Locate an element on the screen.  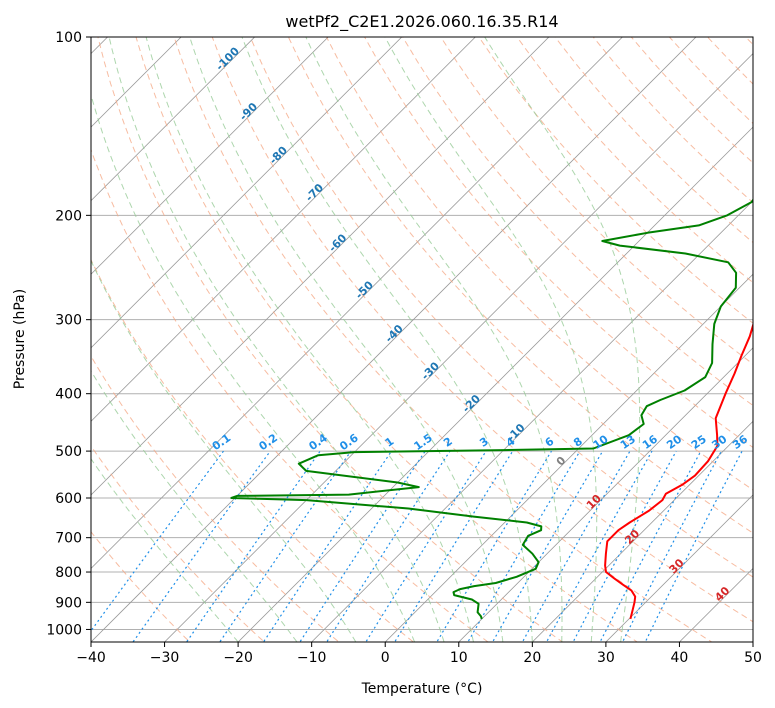
height-label: -40 is located at coordinates (394, 333).